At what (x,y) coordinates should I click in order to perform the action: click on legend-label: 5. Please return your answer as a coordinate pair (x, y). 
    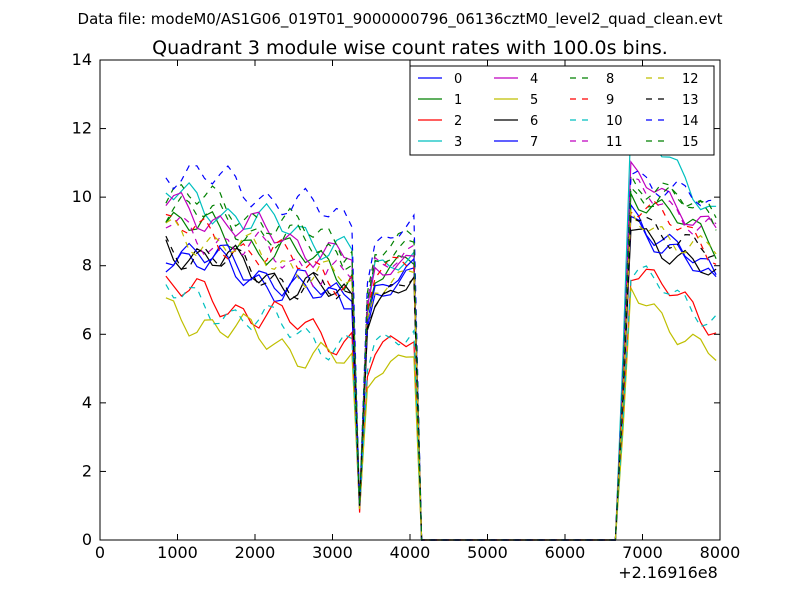
    Looking at the image, I should click on (534, 100).